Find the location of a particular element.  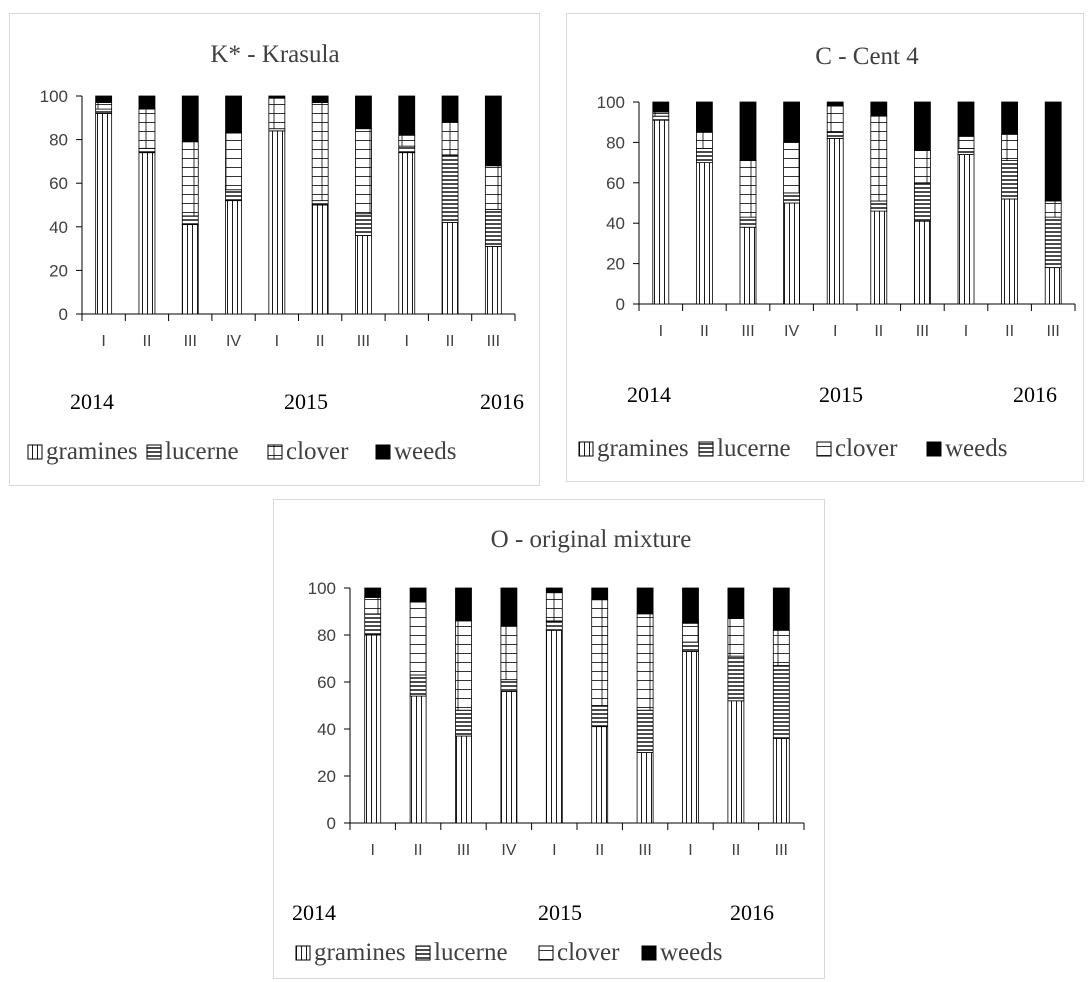

legend-swatch-weeds is located at coordinates (649, 953).